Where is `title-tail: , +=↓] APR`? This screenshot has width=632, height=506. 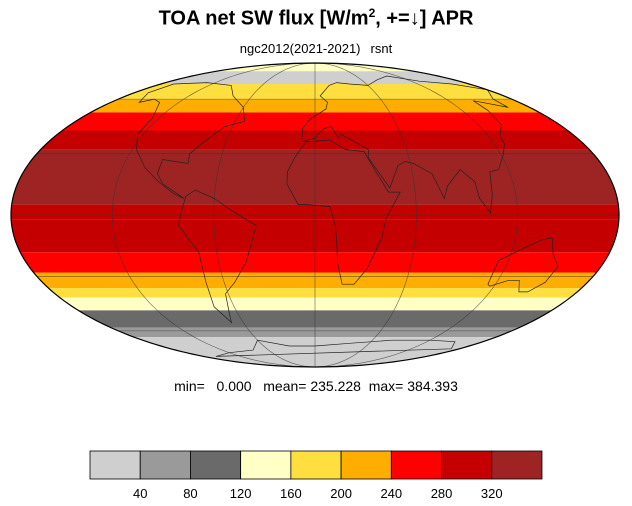
title-tail: , +=↓] APR is located at coordinates (424, 18).